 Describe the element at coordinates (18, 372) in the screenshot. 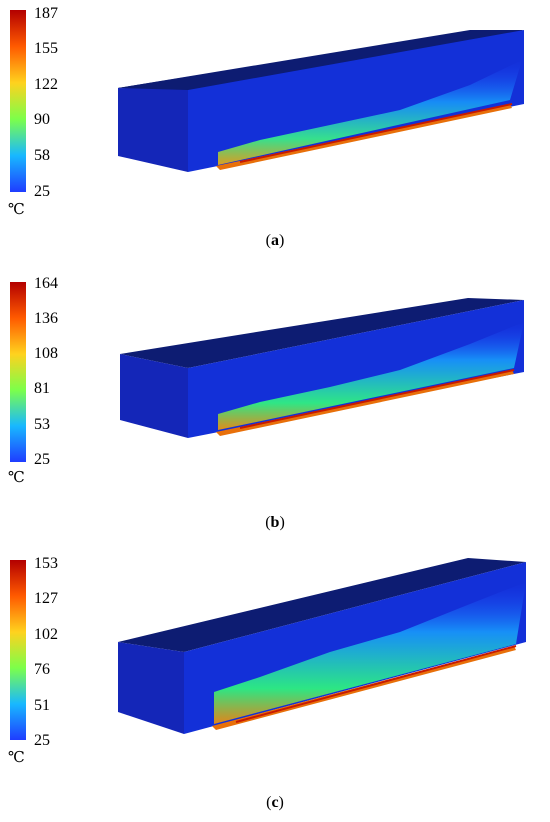

I see `colorbar-b` at that location.